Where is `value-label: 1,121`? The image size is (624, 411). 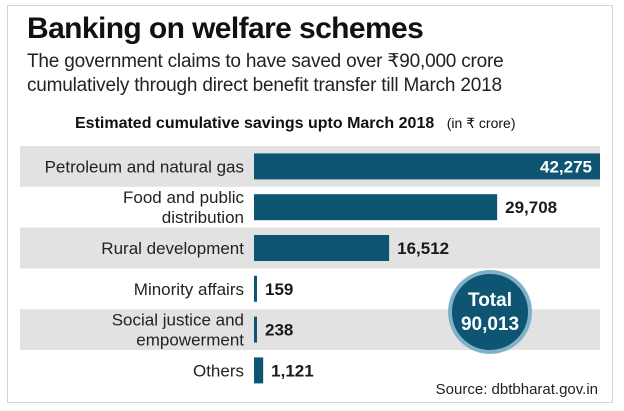 value-label: 1,121 is located at coordinates (292, 370).